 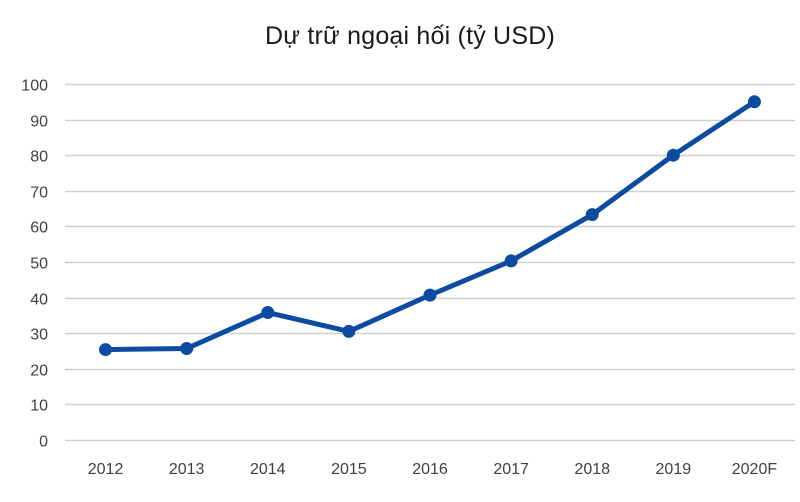 I want to click on y-tick-label: 0, so click(x=43, y=442).